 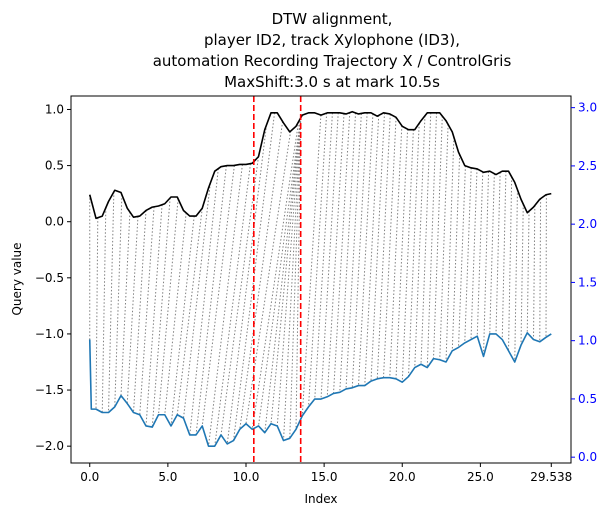 What do you see at coordinates (49, 278) in the screenshot?
I see `y-tick-label: −0.5` at bounding box center [49, 278].